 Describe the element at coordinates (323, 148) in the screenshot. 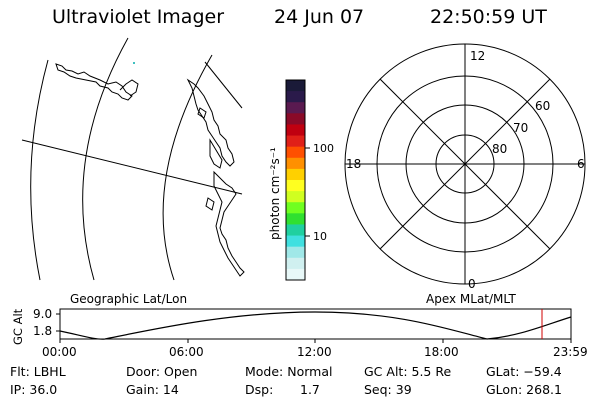

I see `colorbar-tick-100: 100` at that location.